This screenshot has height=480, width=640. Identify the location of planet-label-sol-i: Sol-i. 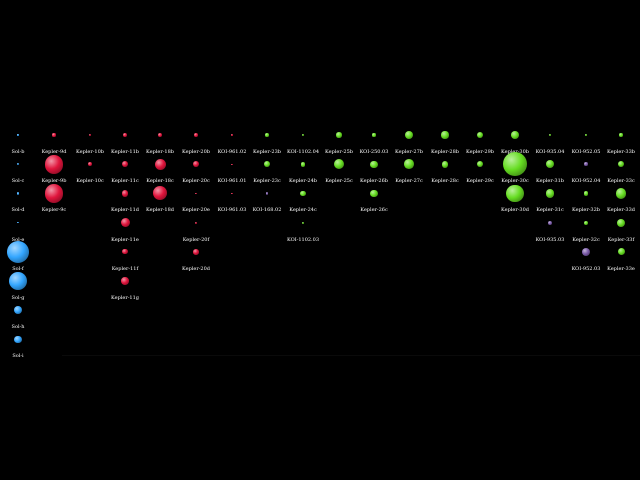
(18, 356).